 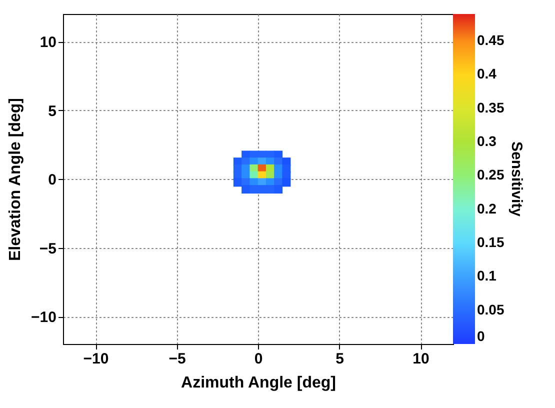 What do you see at coordinates (48, 42) in the screenshot?
I see `y-tick-label: 10` at bounding box center [48, 42].